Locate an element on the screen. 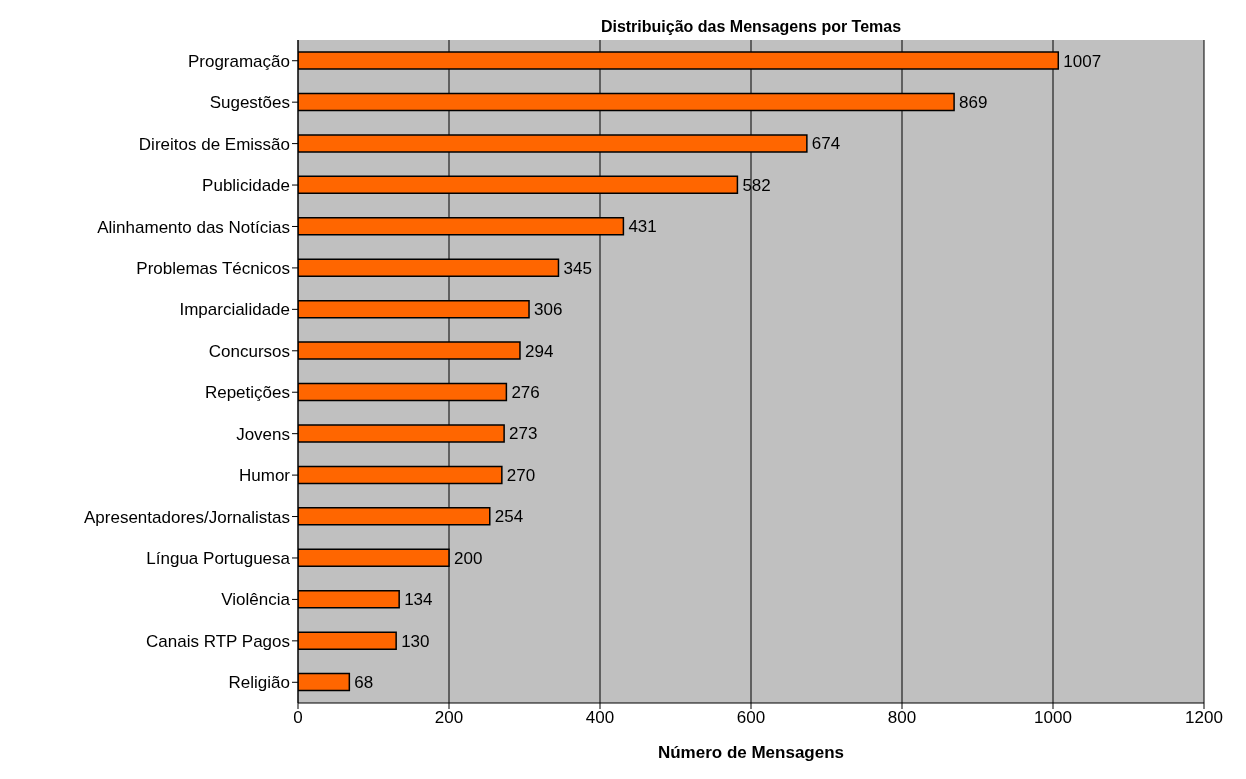  y-tick-label: Programação is located at coordinates (238, 61).